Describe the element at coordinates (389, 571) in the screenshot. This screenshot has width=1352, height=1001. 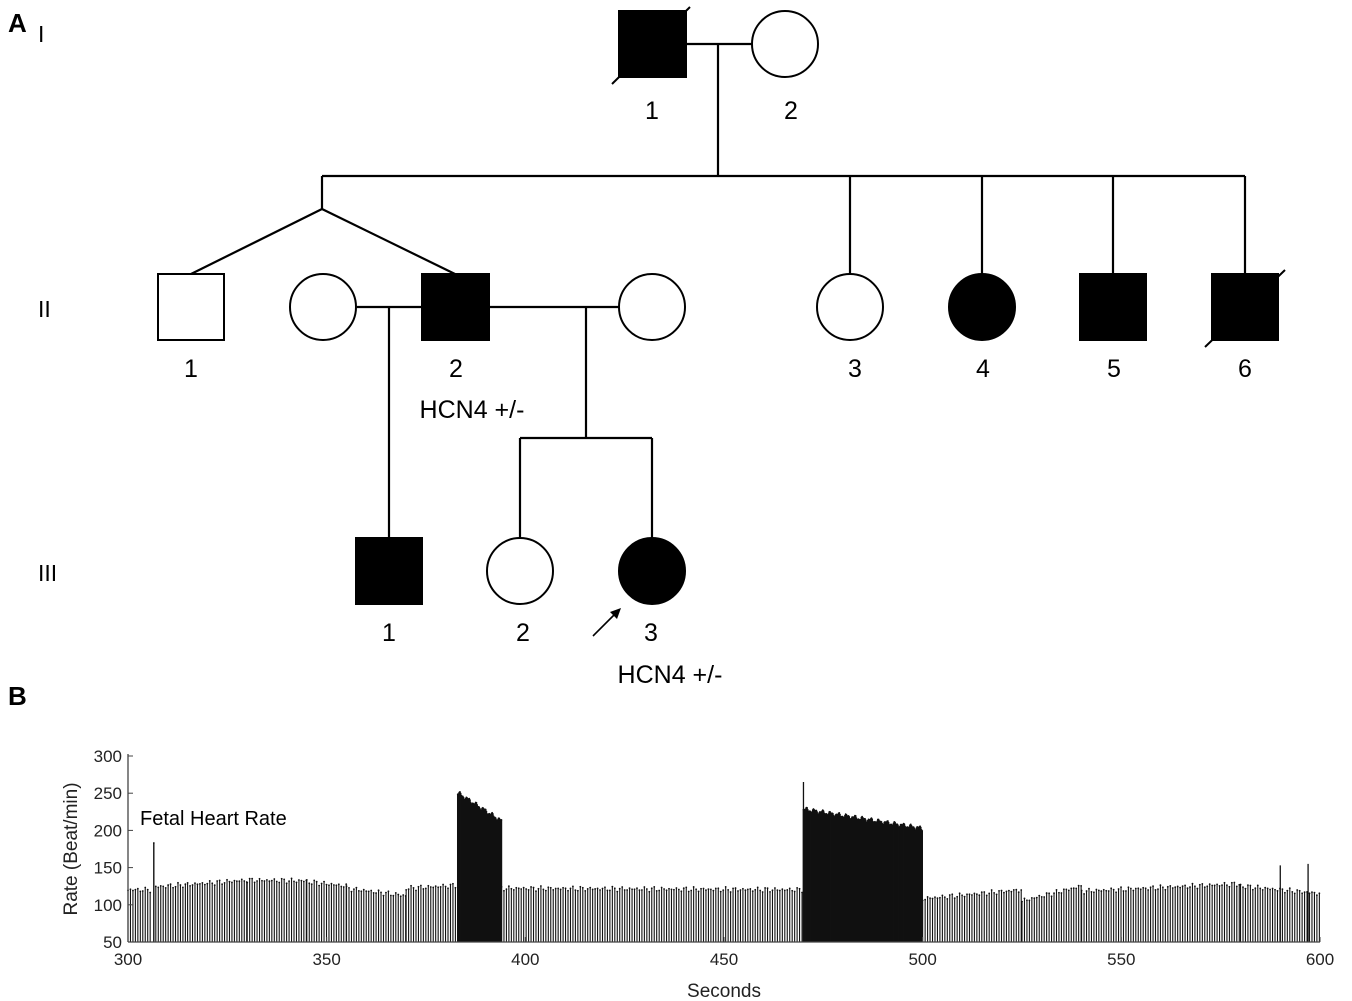
I see `individual-III-1-symbol` at that location.